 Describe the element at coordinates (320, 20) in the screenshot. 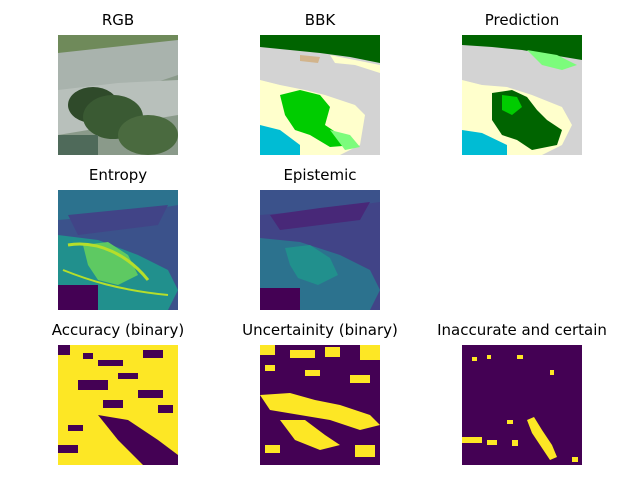

I see `panel-title: BBK` at that location.